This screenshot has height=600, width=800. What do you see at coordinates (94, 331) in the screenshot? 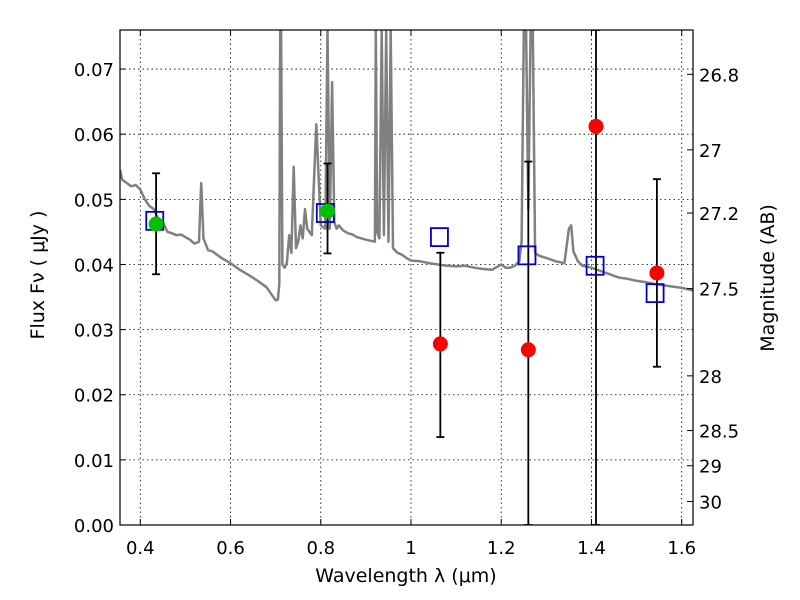
I see `y-tick-label: 0.03` at bounding box center [94, 331].